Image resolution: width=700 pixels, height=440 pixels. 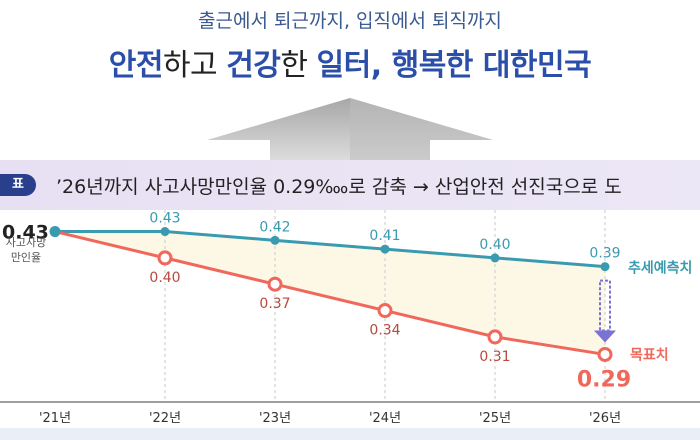 What do you see at coordinates (164, 278) in the screenshot?
I see `target-value-label: 0.40` at bounding box center [164, 278].